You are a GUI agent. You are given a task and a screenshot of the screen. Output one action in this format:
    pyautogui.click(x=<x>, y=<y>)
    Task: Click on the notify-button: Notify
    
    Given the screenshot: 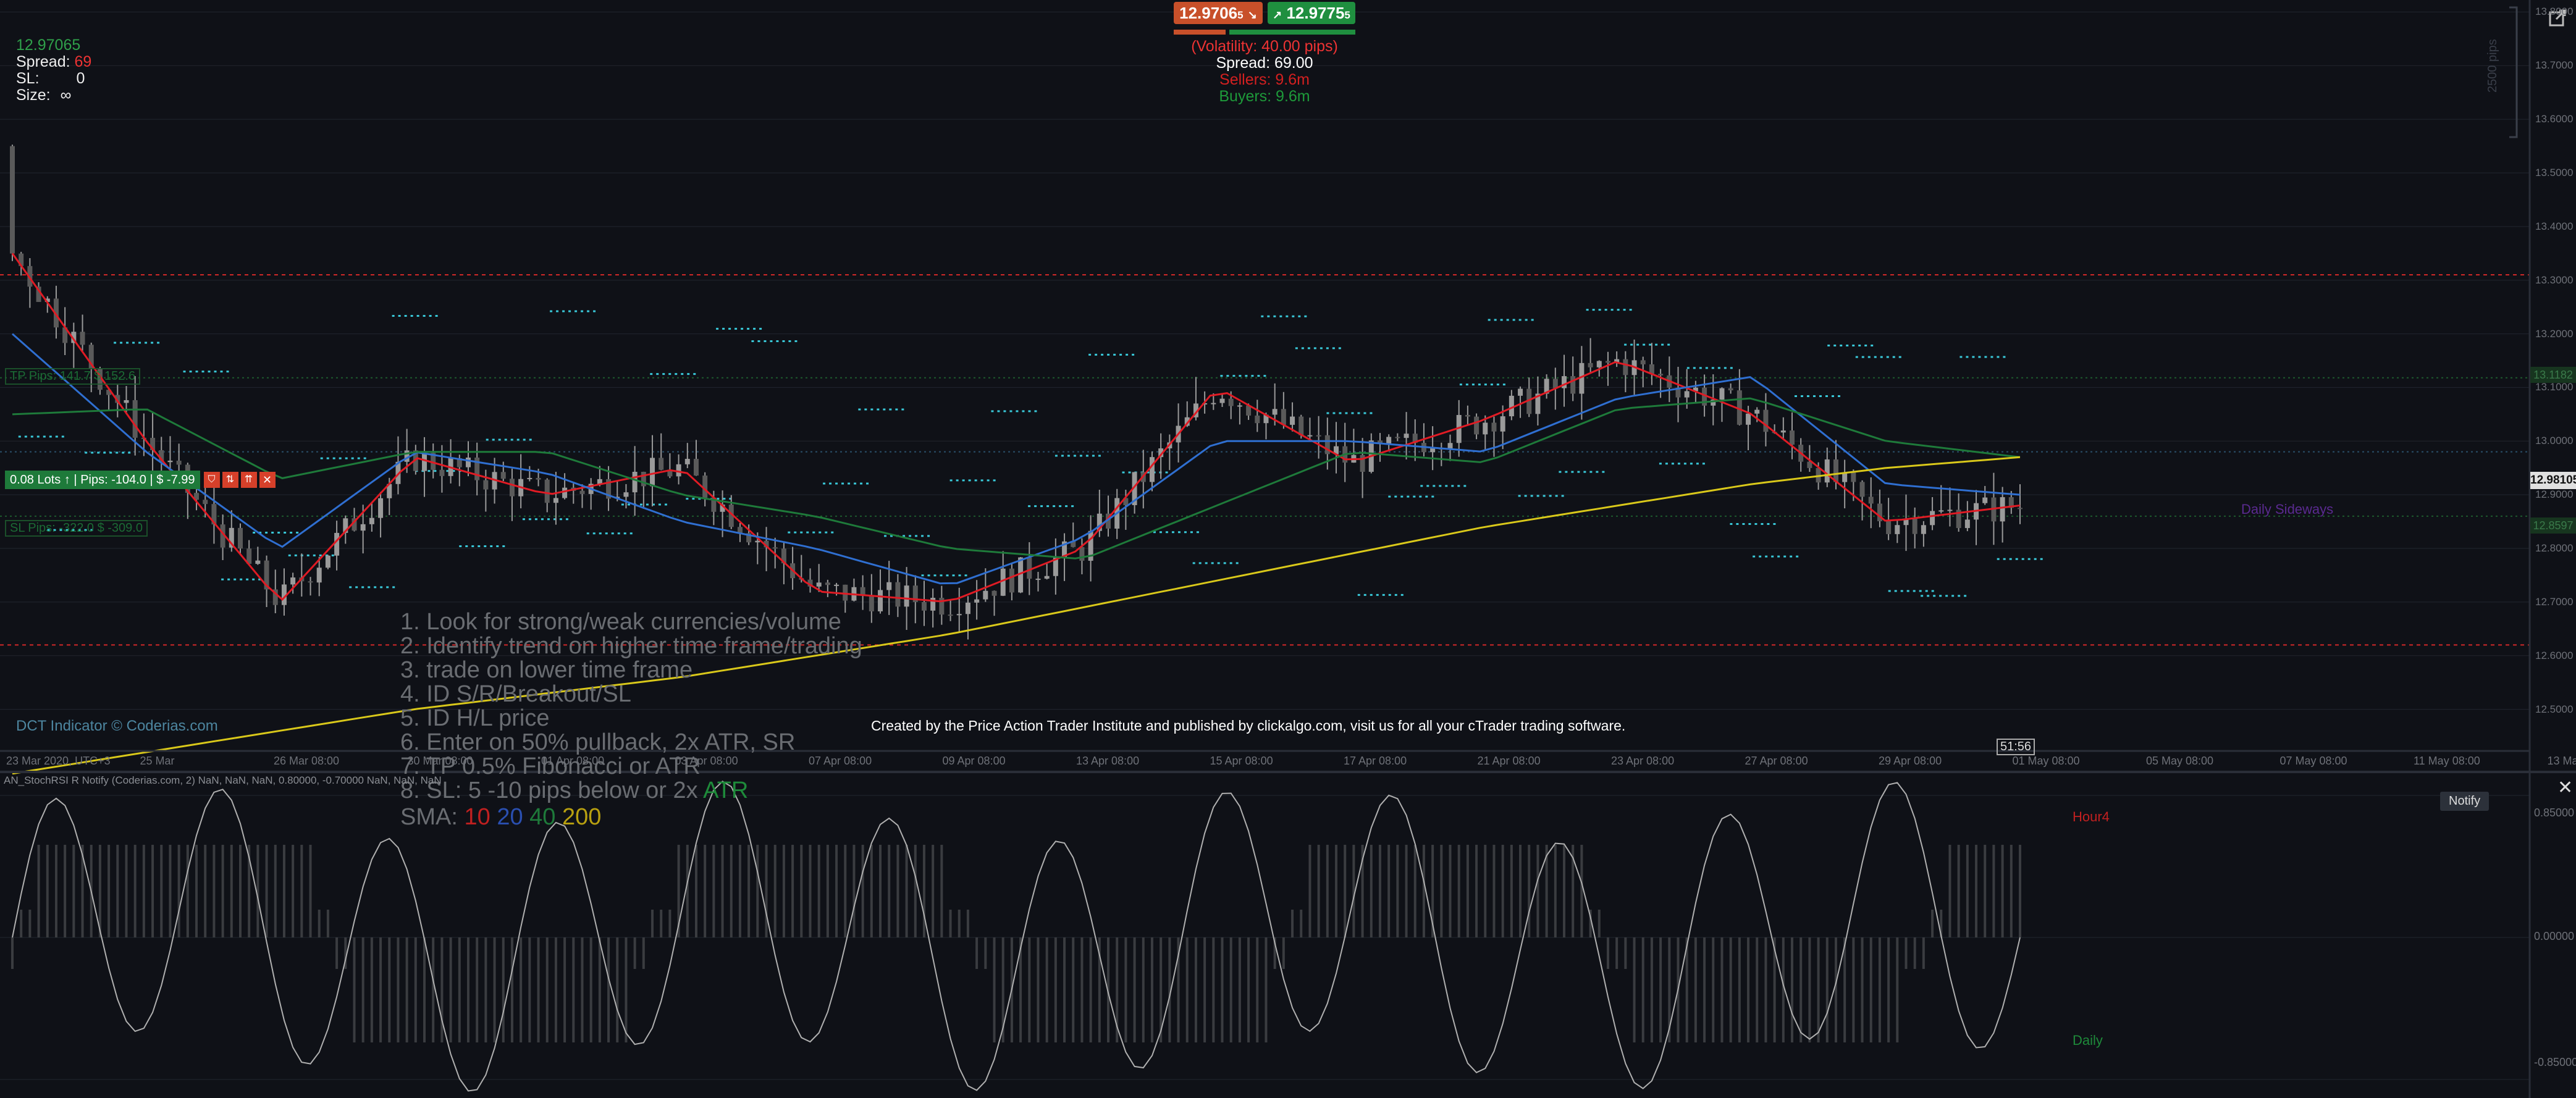 What is the action you would take?
    pyautogui.click(x=2465, y=801)
    